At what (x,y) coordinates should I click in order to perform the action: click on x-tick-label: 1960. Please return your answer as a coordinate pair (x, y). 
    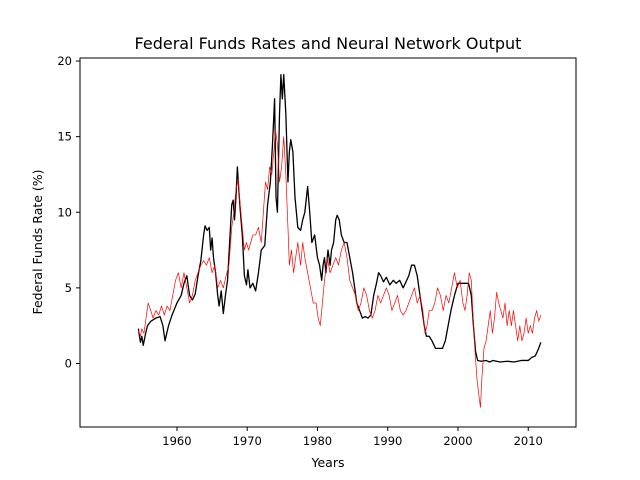
    Looking at the image, I should click on (176, 441).